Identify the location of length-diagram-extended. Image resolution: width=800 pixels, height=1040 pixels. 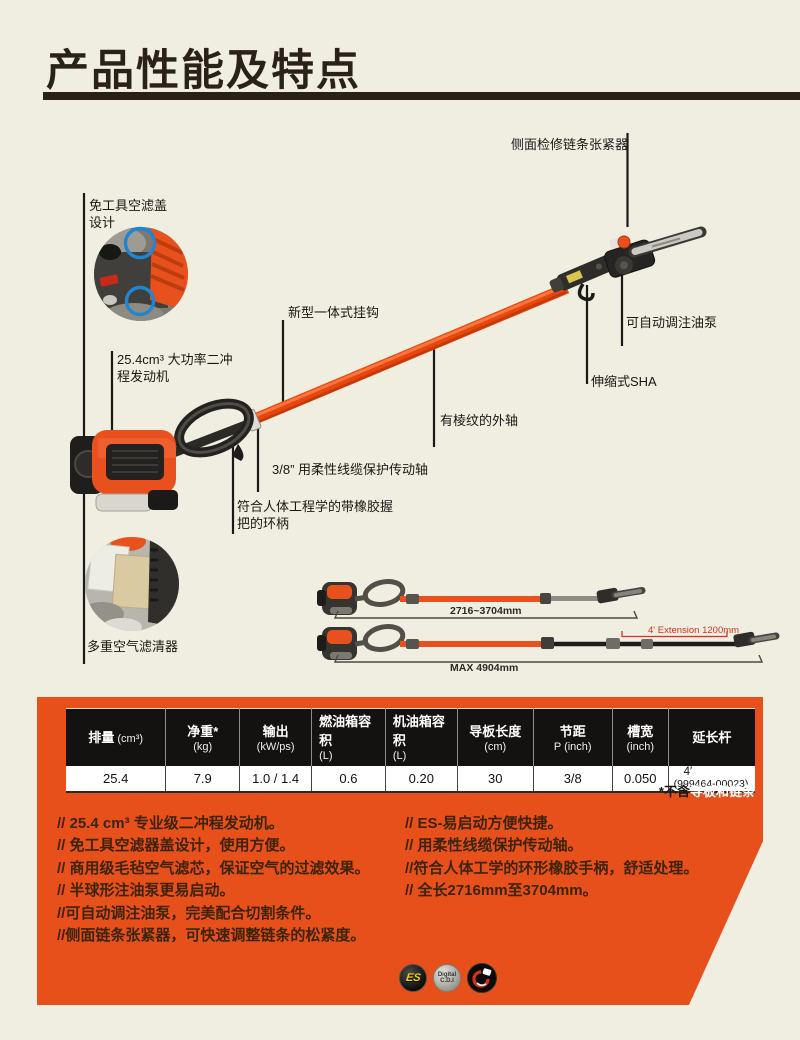
(548, 643).